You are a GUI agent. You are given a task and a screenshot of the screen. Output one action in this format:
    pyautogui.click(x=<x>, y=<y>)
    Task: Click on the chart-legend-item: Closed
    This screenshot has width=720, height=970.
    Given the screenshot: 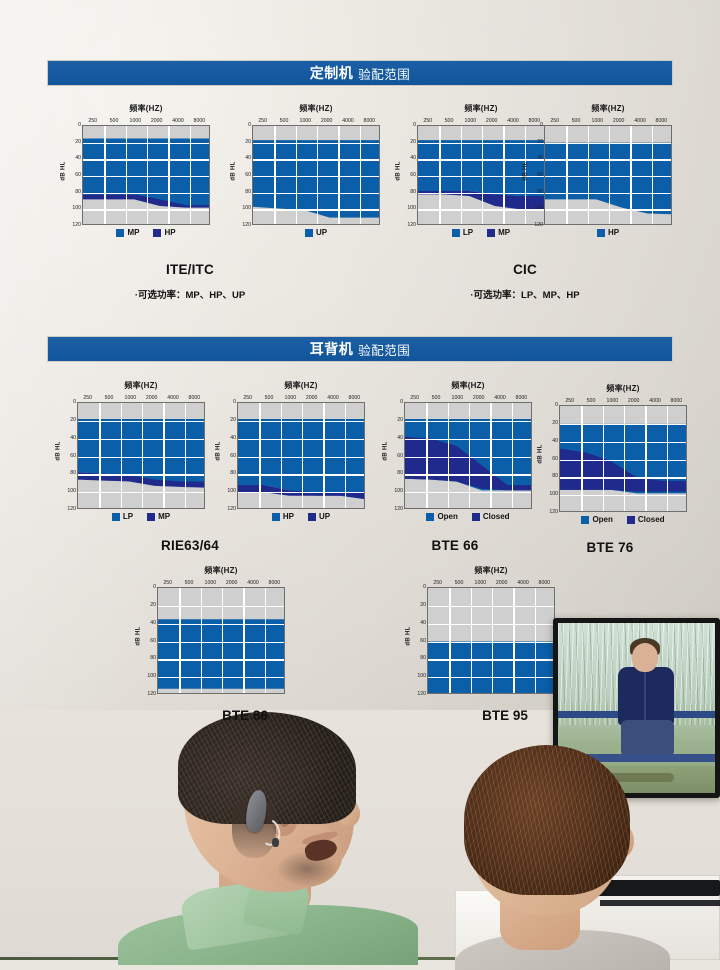 What is the action you would take?
    pyautogui.click(x=490, y=516)
    